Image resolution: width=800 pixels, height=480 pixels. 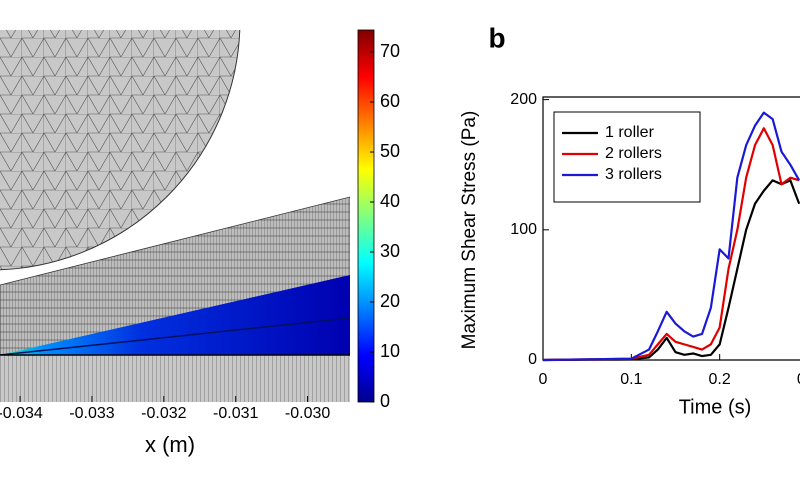 What do you see at coordinates (469, 230) in the screenshot?
I see `y-axis-label: Maximum Shear Stress (Pa)` at bounding box center [469, 230].